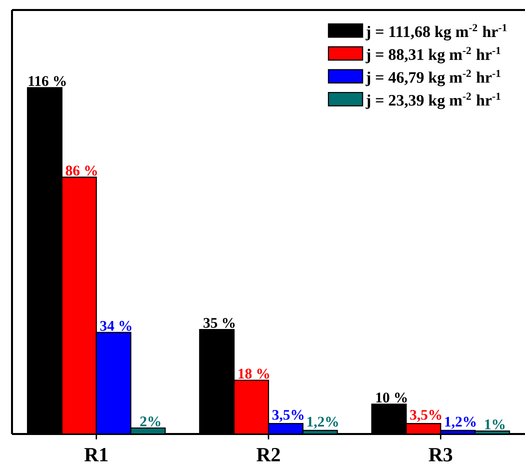 This screenshot has width=525, height=470. What do you see at coordinates (116, 325) in the screenshot?
I see `data-label: 34 %` at bounding box center [116, 325].